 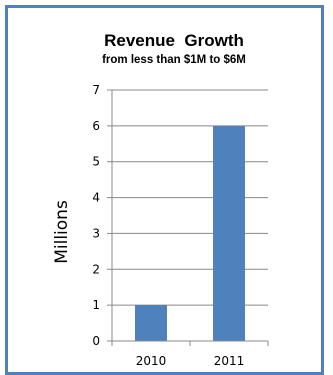 I want to click on y-tick-label: 2, so click(x=96, y=269).